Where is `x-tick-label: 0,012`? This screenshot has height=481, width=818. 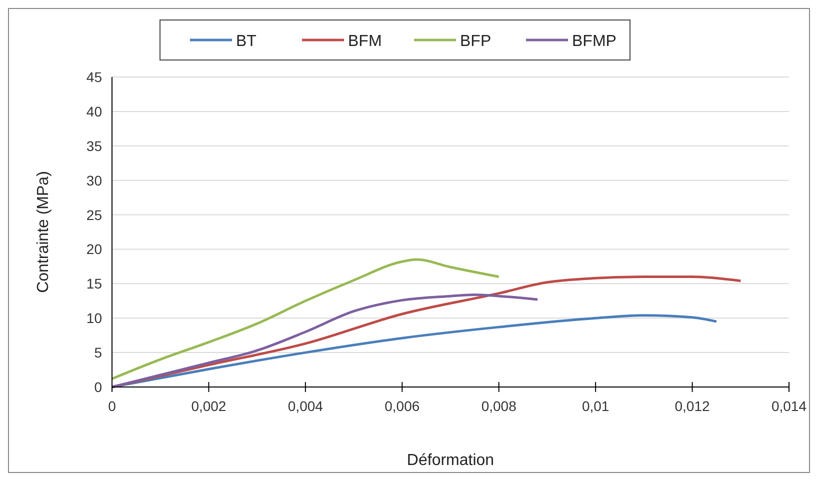 x-tick-label: 0,012 is located at coordinates (692, 406).